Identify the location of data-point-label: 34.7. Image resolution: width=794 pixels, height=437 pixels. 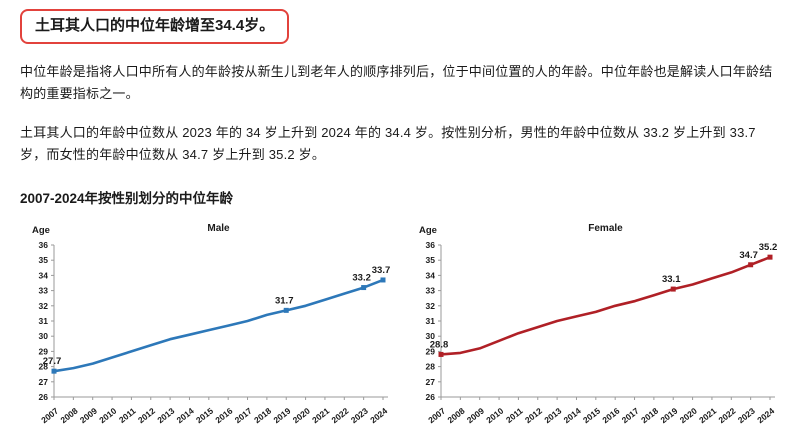
(748, 255).